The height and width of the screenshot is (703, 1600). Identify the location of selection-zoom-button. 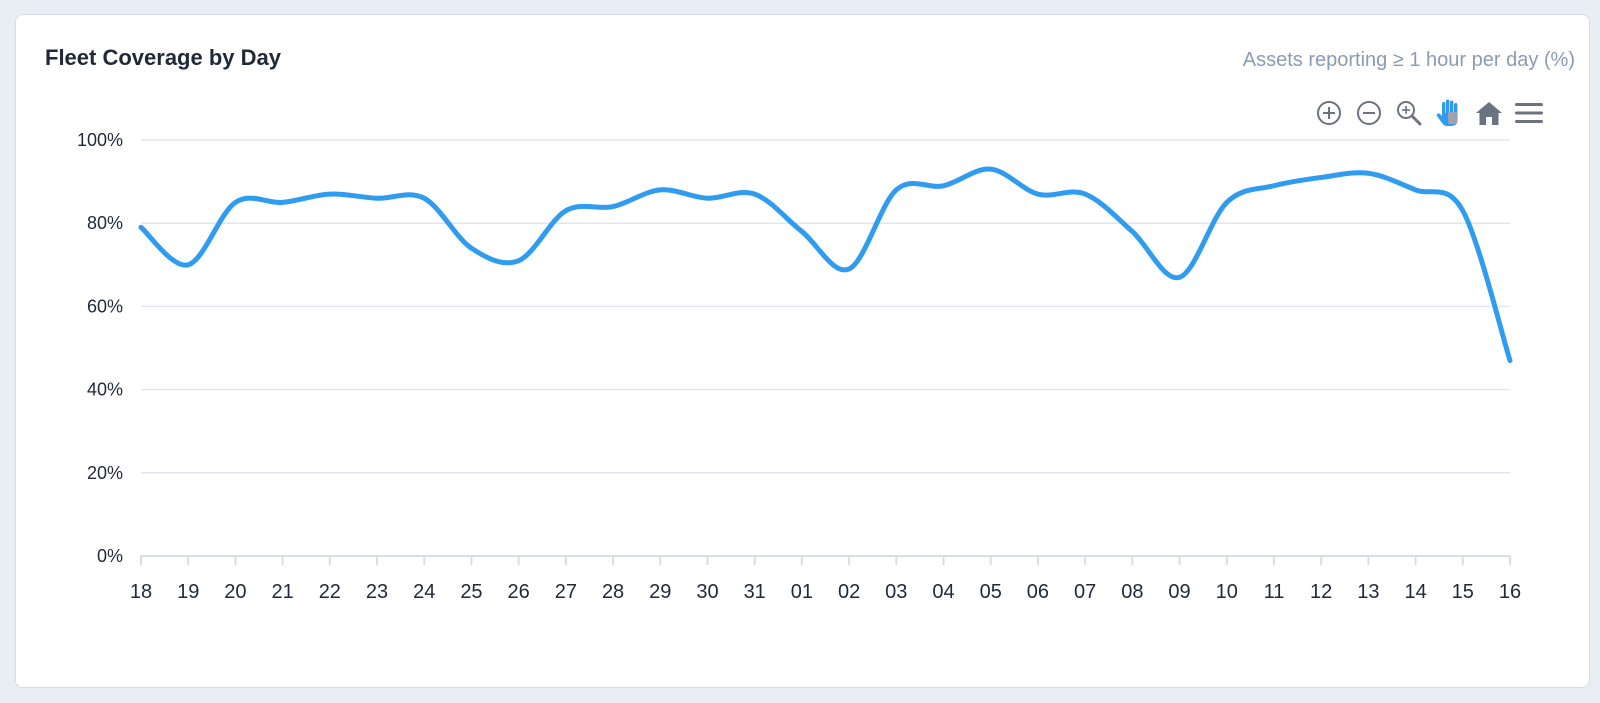
(1409, 113).